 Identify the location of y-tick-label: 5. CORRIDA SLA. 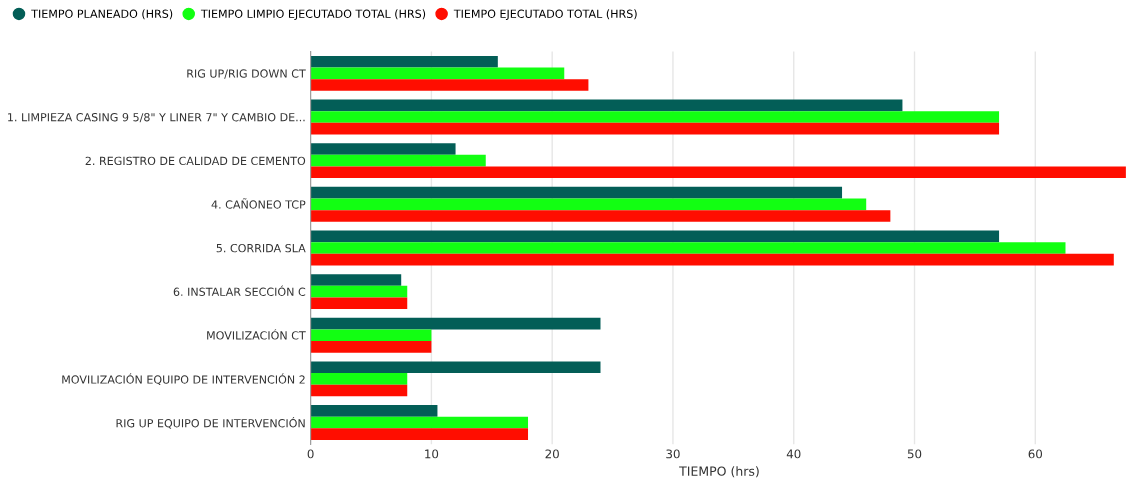
(261, 248).